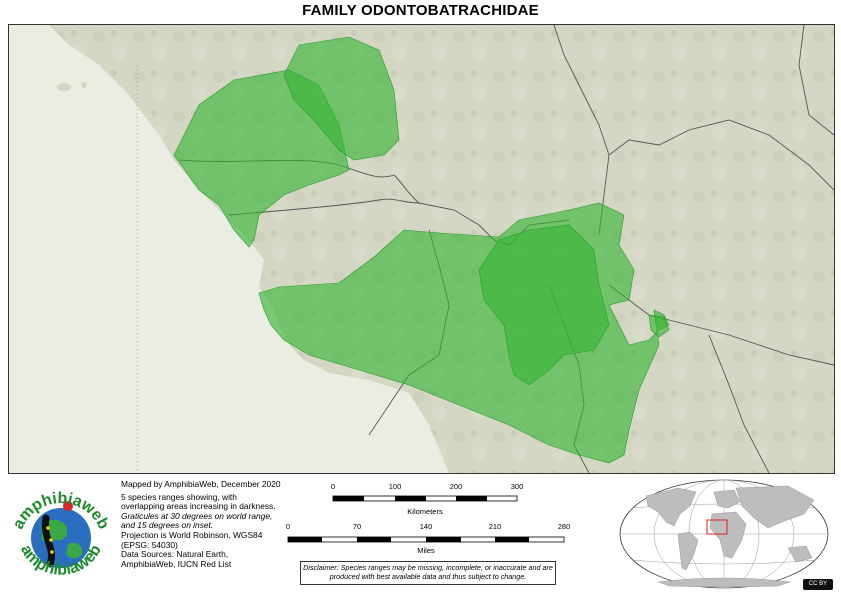  I want to click on mi-tick-1: 70, so click(357, 526).